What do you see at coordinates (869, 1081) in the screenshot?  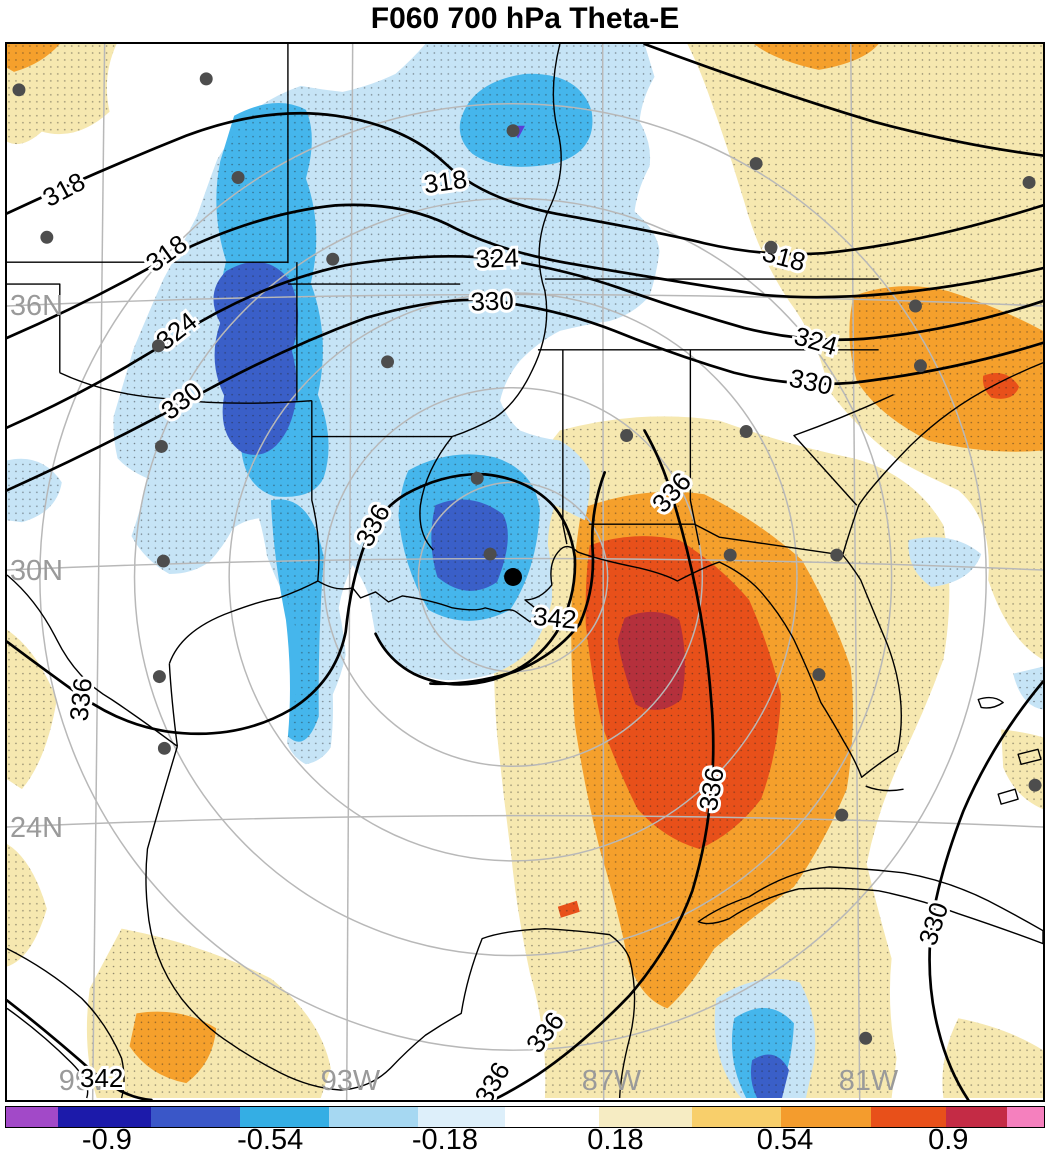 I see `grid-label-81W: 81W` at bounding box center [869, 1081].